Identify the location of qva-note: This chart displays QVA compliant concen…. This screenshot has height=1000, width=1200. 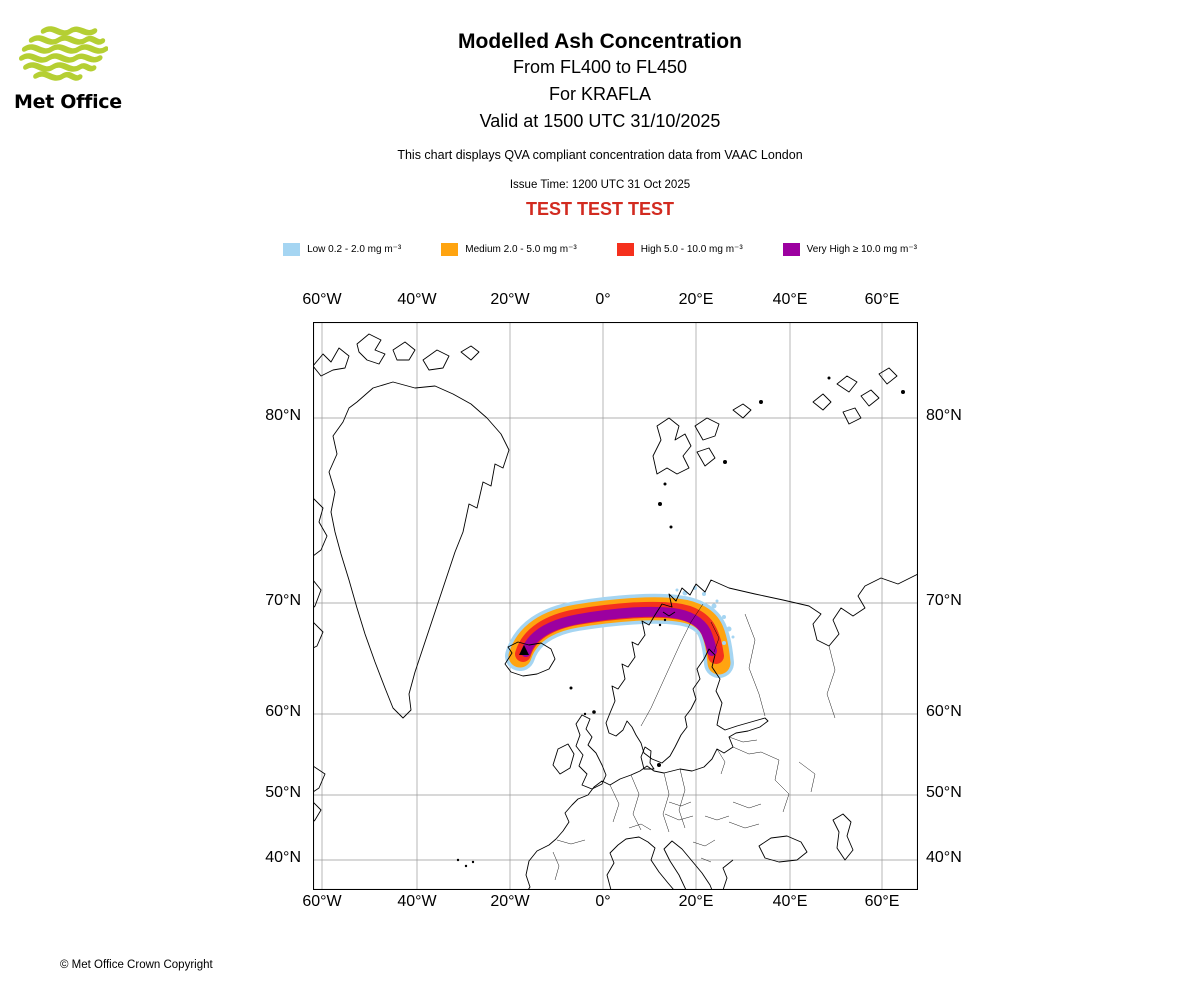
(600, 155).